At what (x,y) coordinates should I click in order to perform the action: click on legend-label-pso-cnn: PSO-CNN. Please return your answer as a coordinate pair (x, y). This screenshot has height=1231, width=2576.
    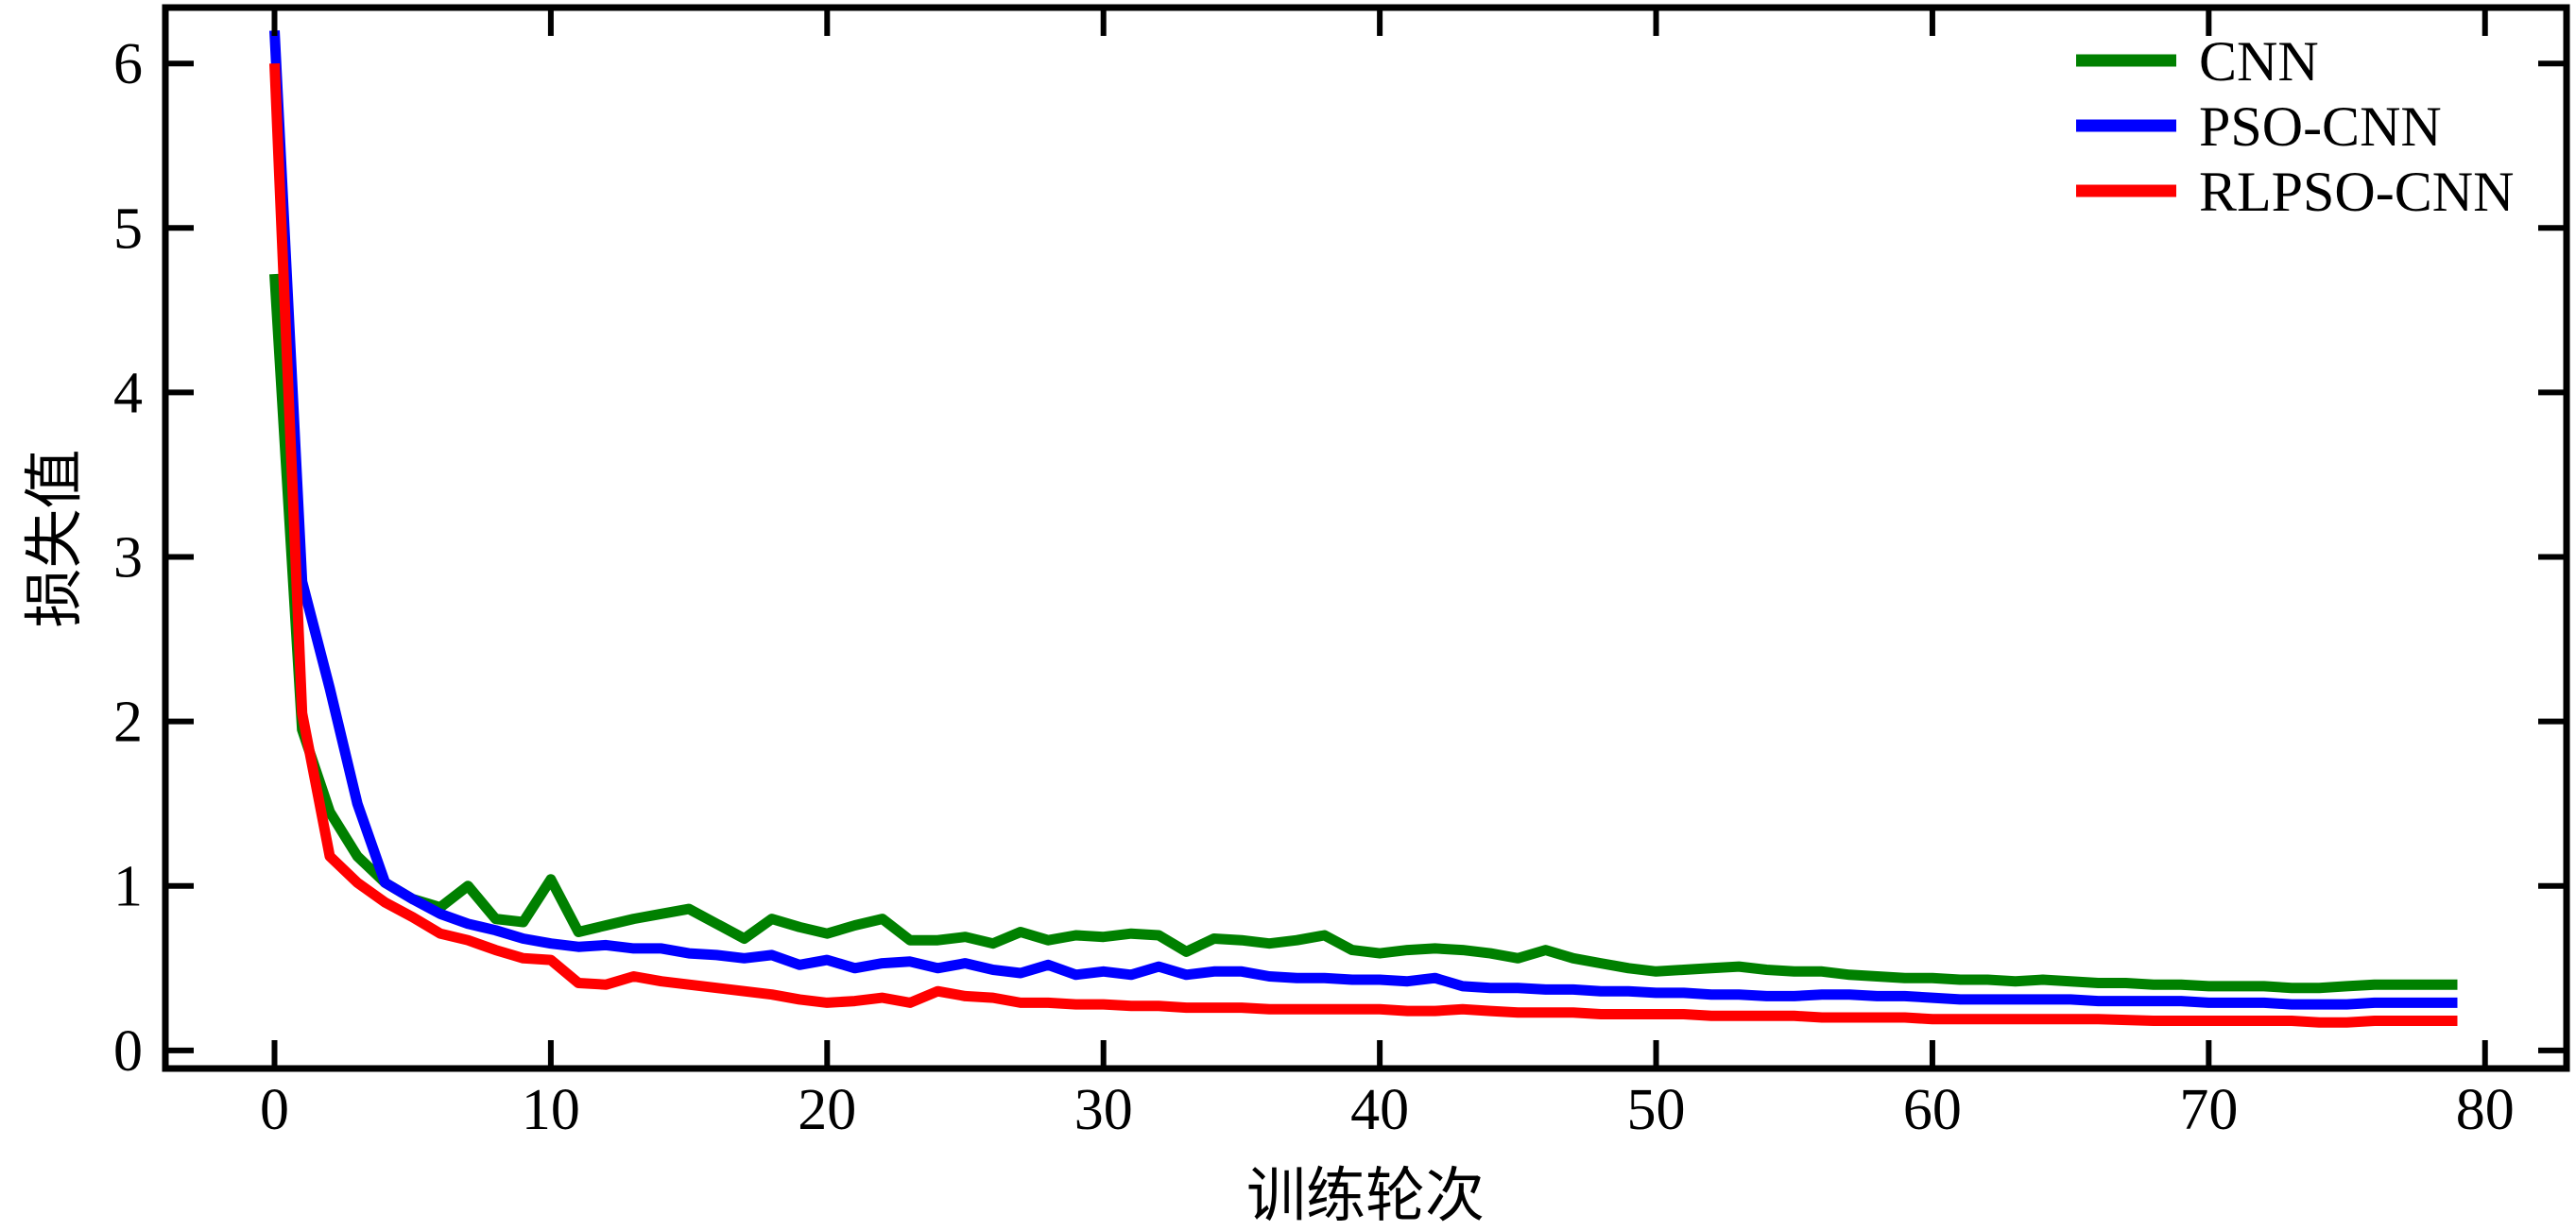
    Looking at the image, I should click on (2320, 127).